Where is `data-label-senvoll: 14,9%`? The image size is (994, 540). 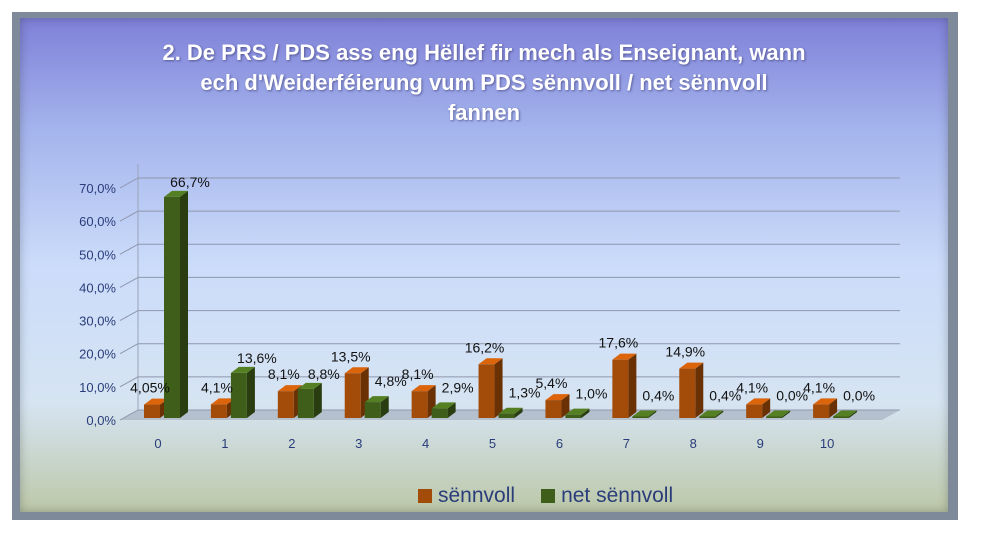 data-label-senvoll: 14,9% is located at coordinates (685, 352).